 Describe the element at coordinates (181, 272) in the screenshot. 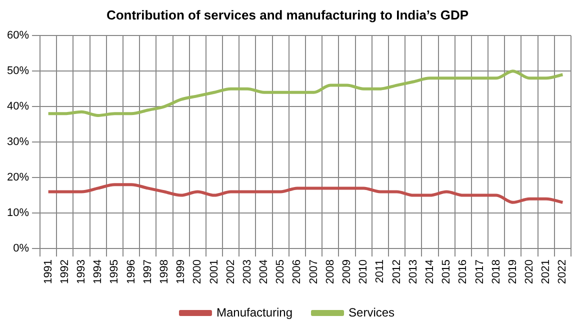

I see `x-tick-label: 1999` at that location.